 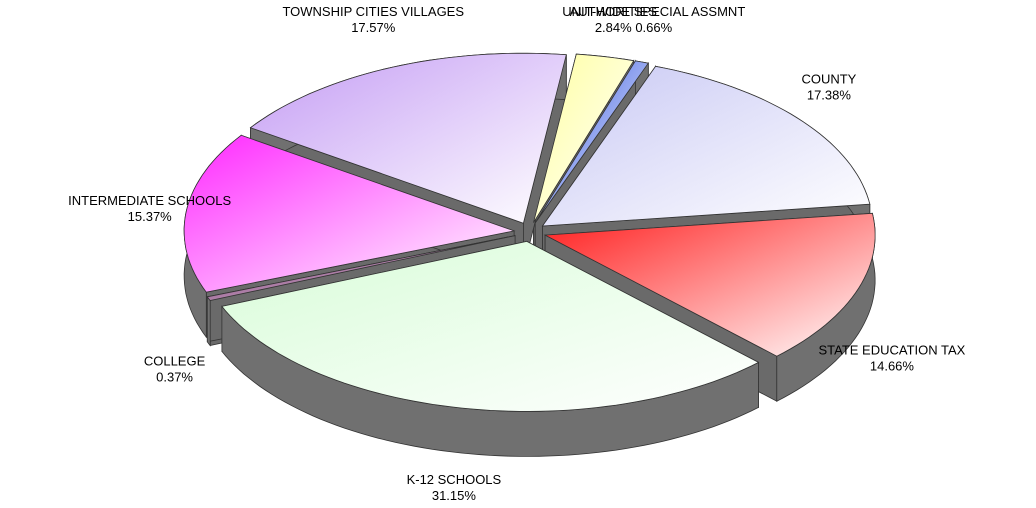 What do you see at coordinates (174, 376) in the screenshot?
I see `slice-value: 0.37%` at bounding box center [174, 376].